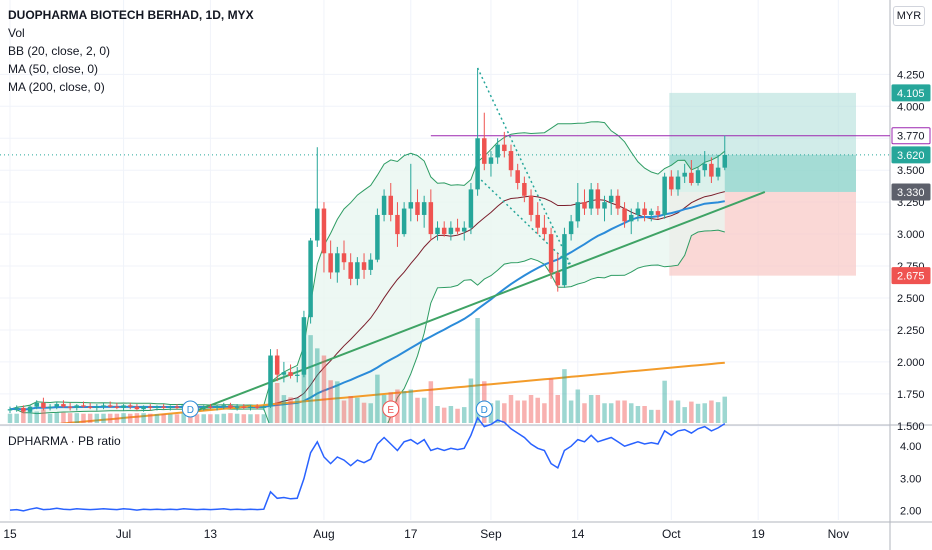 The width and height of the screenshot is (932, 550). I want to click on currency-badge: MYR, so click(909, 16).